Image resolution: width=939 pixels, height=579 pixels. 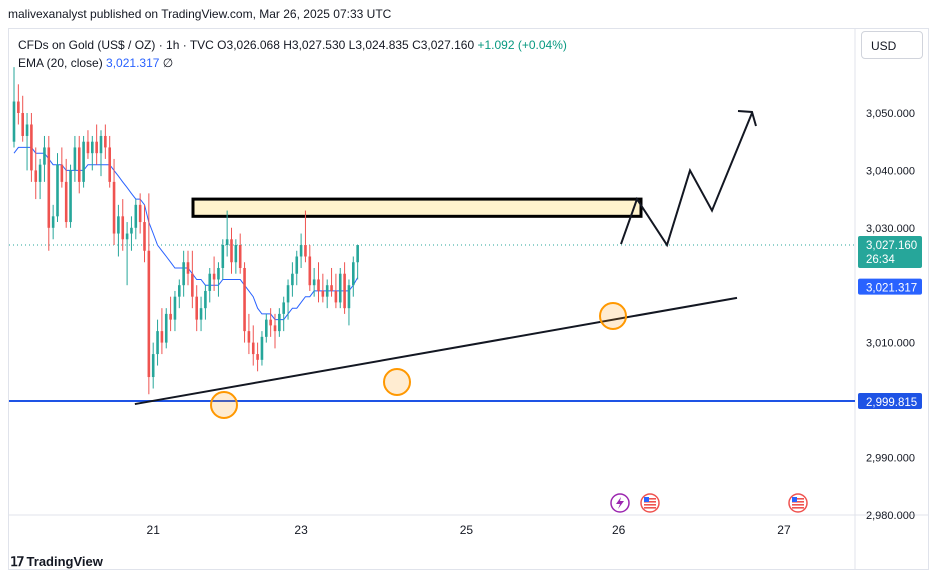 What do you see at coordinates (133, 63) in the screenshot?
I see `legend-ema-value: 3,021.317` at bounding box center [133, 63].